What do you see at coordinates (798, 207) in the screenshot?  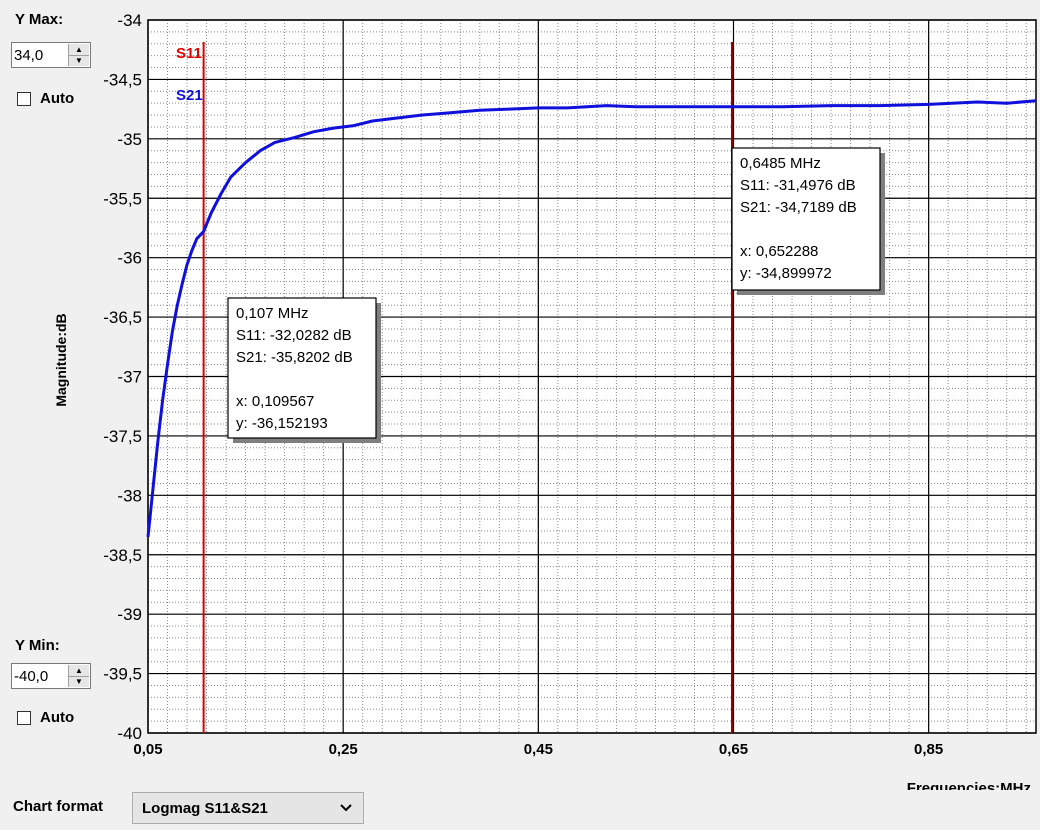 I see `annotation-line: S21: -34,7189 dB` at bounding box center [798, 207].